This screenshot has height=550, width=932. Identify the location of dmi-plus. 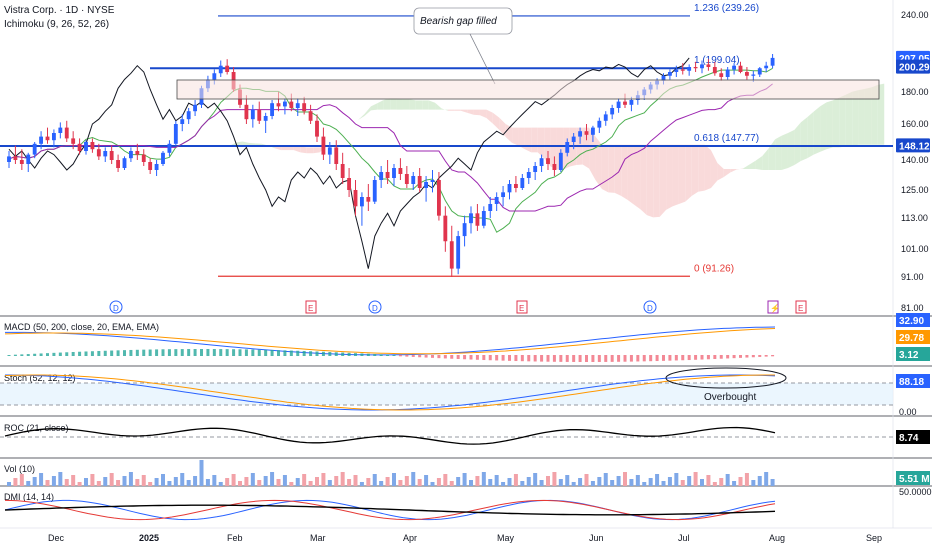
(390, 510).